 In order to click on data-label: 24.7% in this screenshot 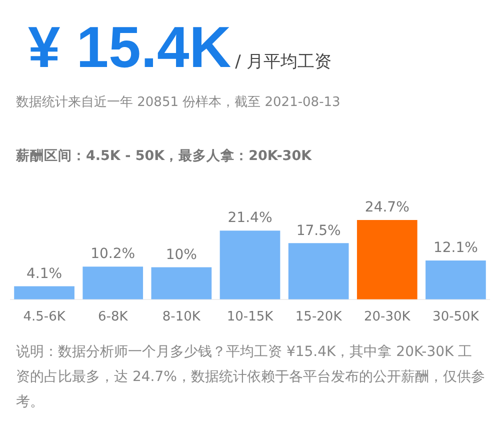, I will do `click(387, 208)`.